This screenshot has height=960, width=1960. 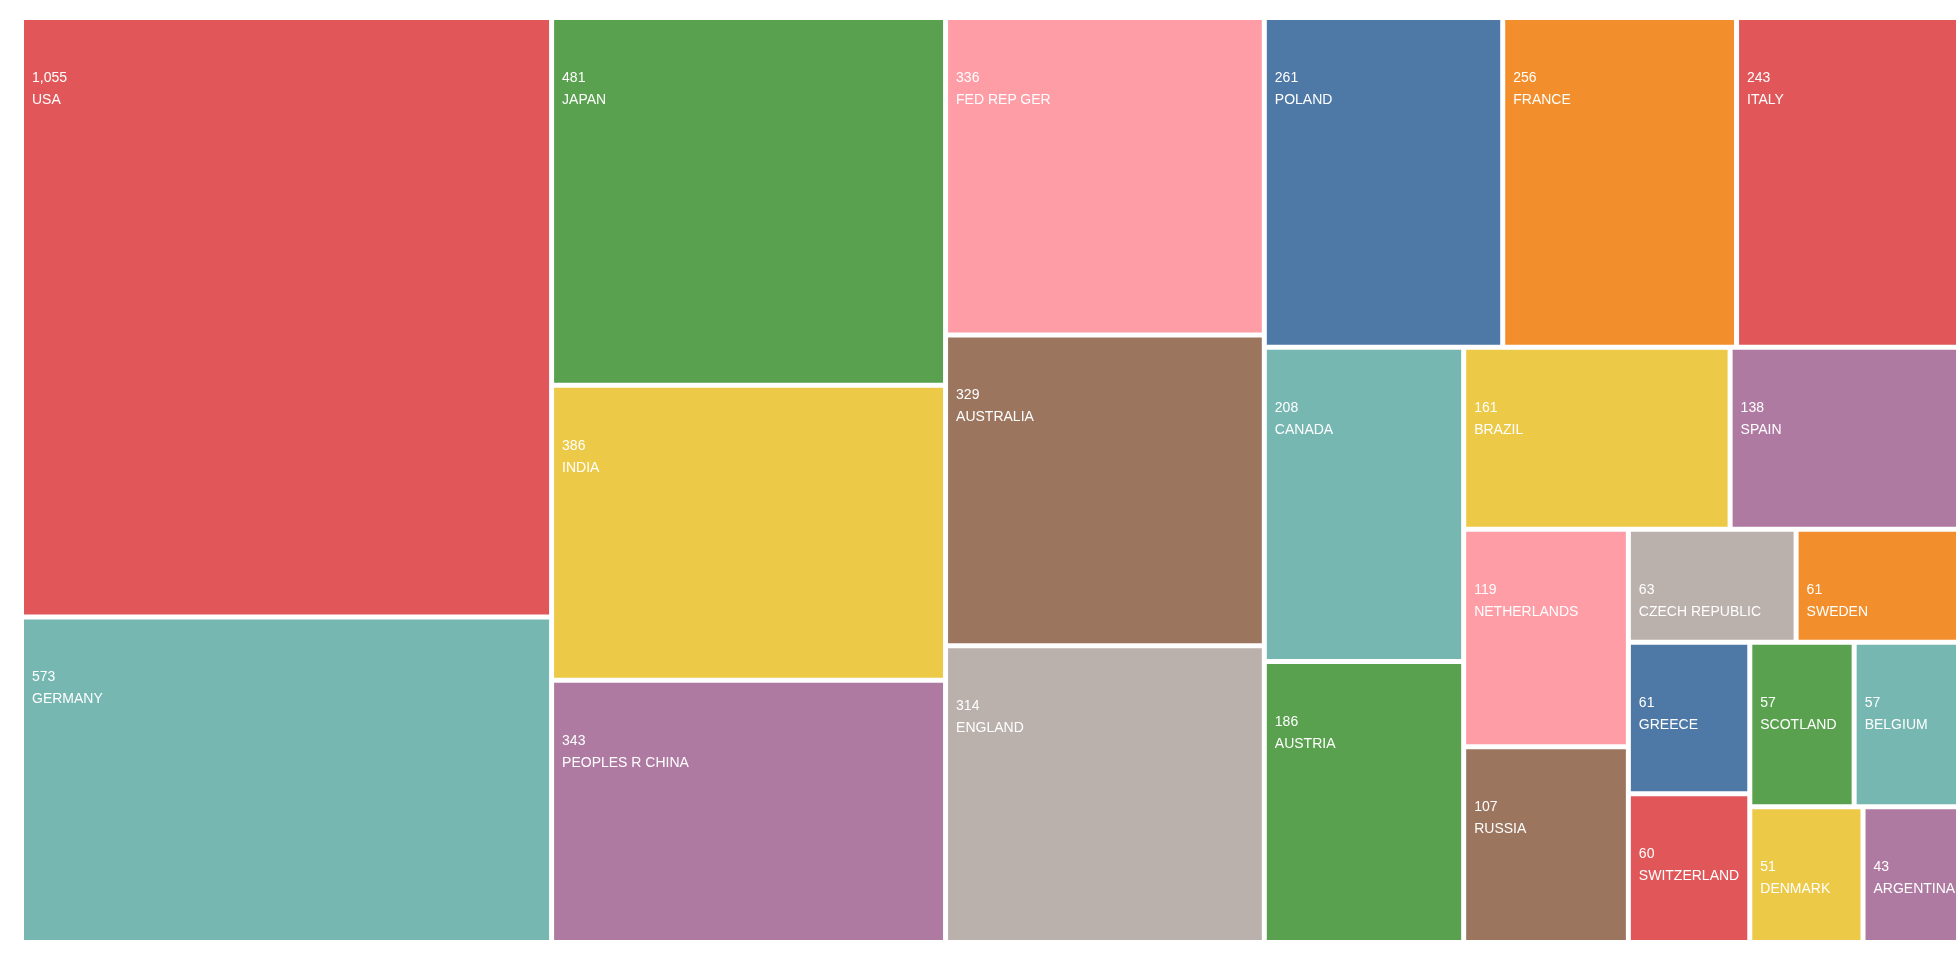 What do you see at coordinates (1668, 723) in the screenshot?
I see `category-label: GREECE` at bounding box center [1668, 723].